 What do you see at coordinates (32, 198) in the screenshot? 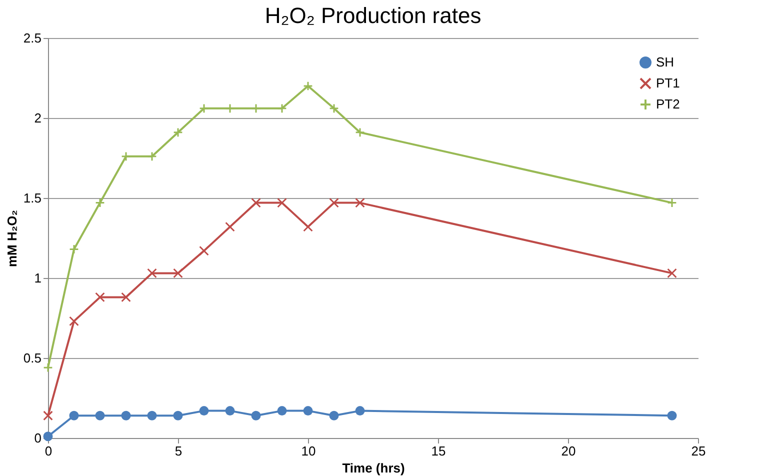
I see `y-tick-label: 1.5` at bounding box center [32, 198].